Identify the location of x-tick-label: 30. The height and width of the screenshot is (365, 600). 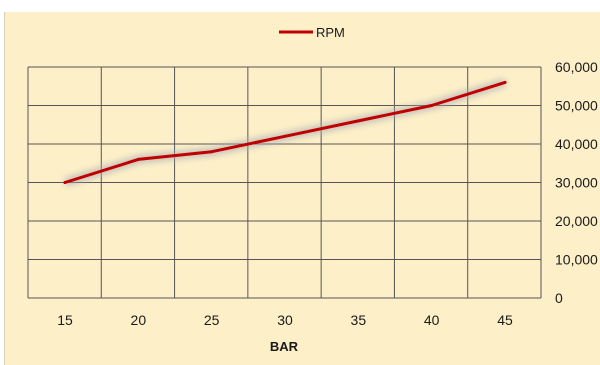
(285, 320).